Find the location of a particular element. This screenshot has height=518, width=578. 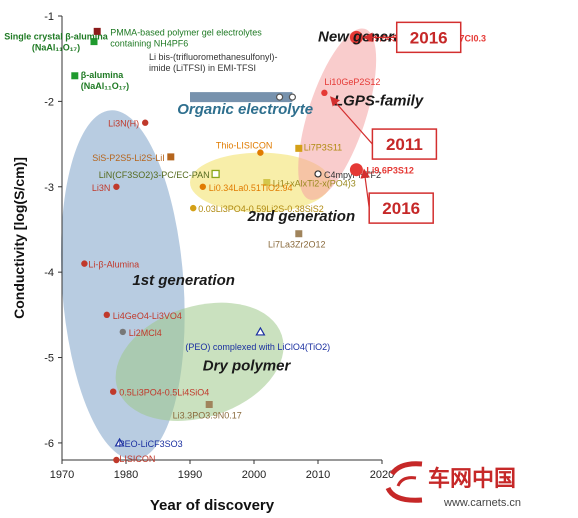

point-label: Thio-LISICON is located at coordinates (244, 146).